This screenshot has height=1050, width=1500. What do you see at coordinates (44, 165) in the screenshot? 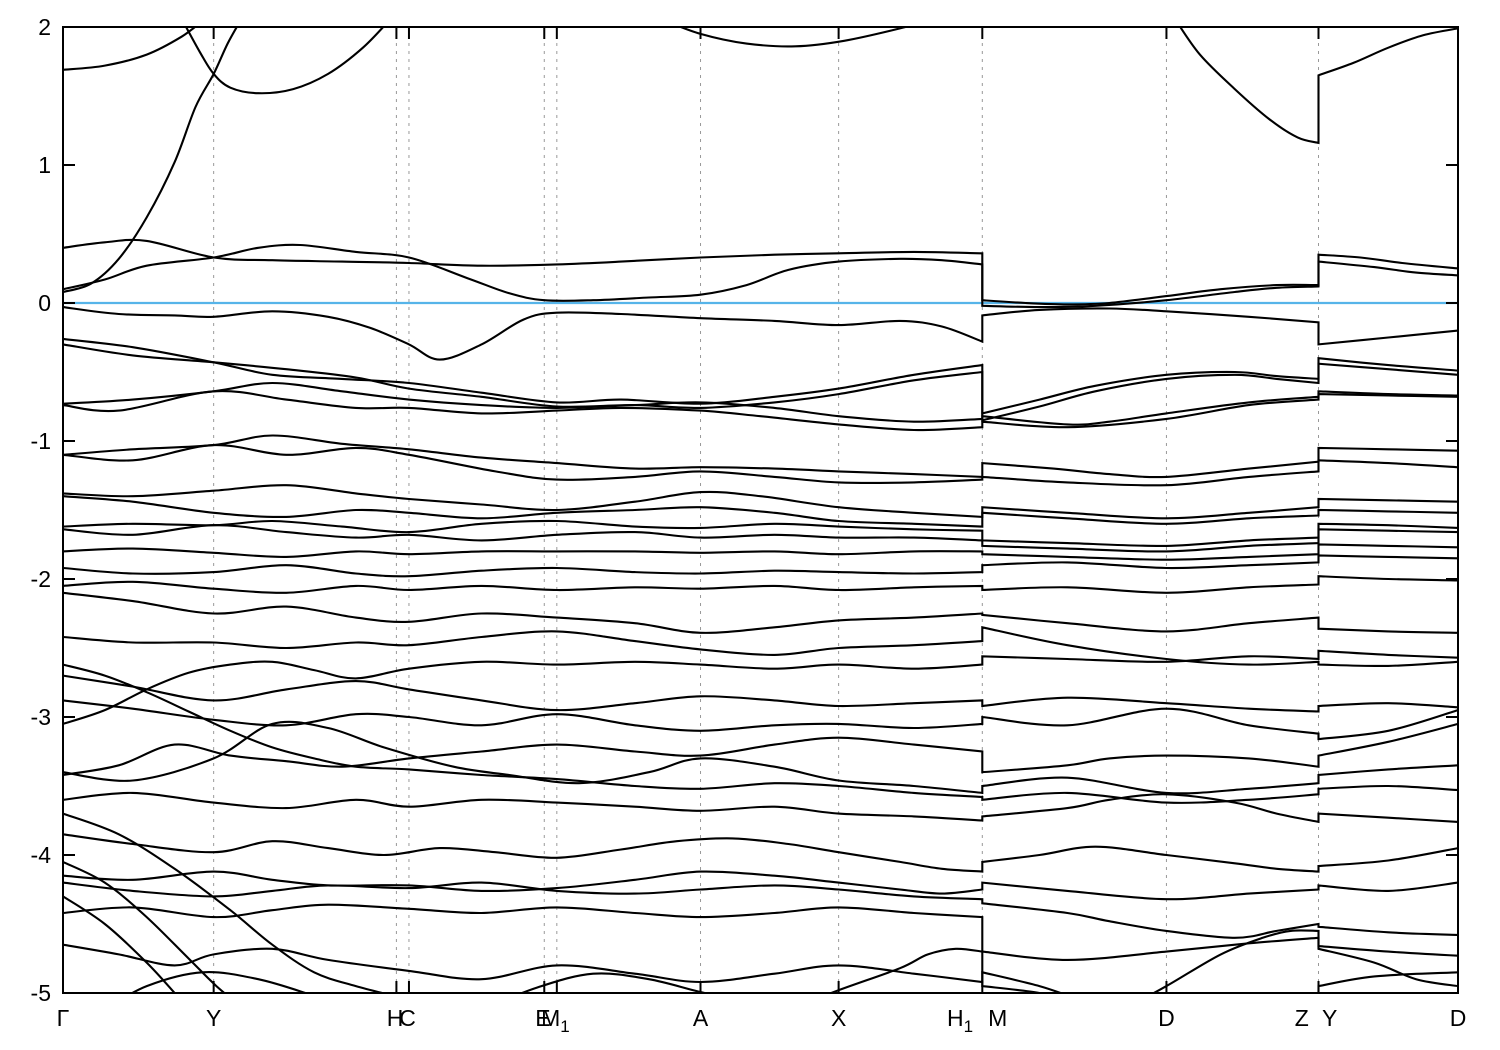
I see `y-axis-tick-label: 1` at bounding box center [44, 165].